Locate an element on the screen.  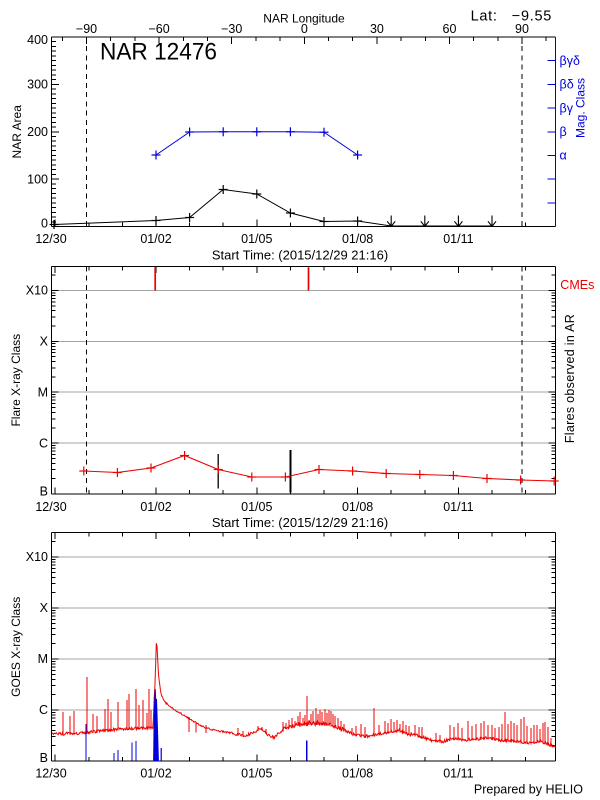
svg-text: Lat: −9.55 is located at coordinates (511, 17).